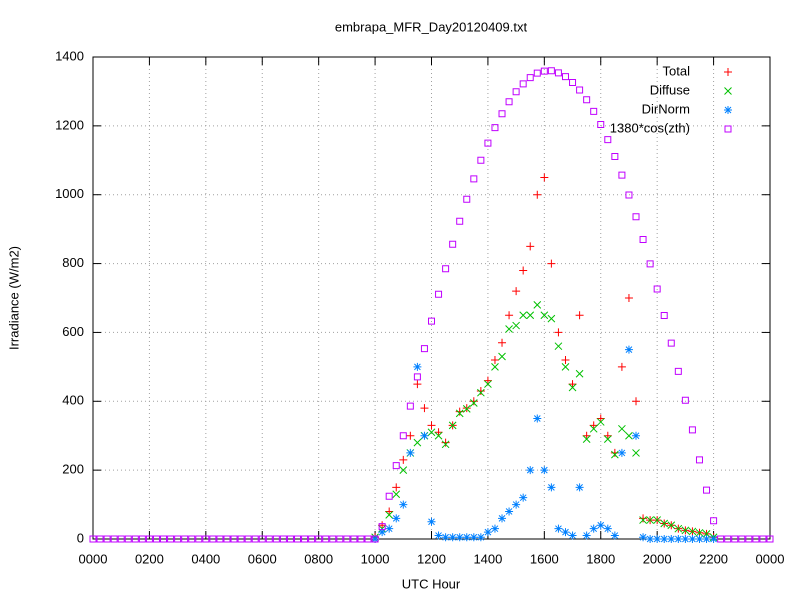  What do you see at coordinates (666, 108) in the screenshot?
I see `legend-label: DirNorm` at bounding box center [666, 108].